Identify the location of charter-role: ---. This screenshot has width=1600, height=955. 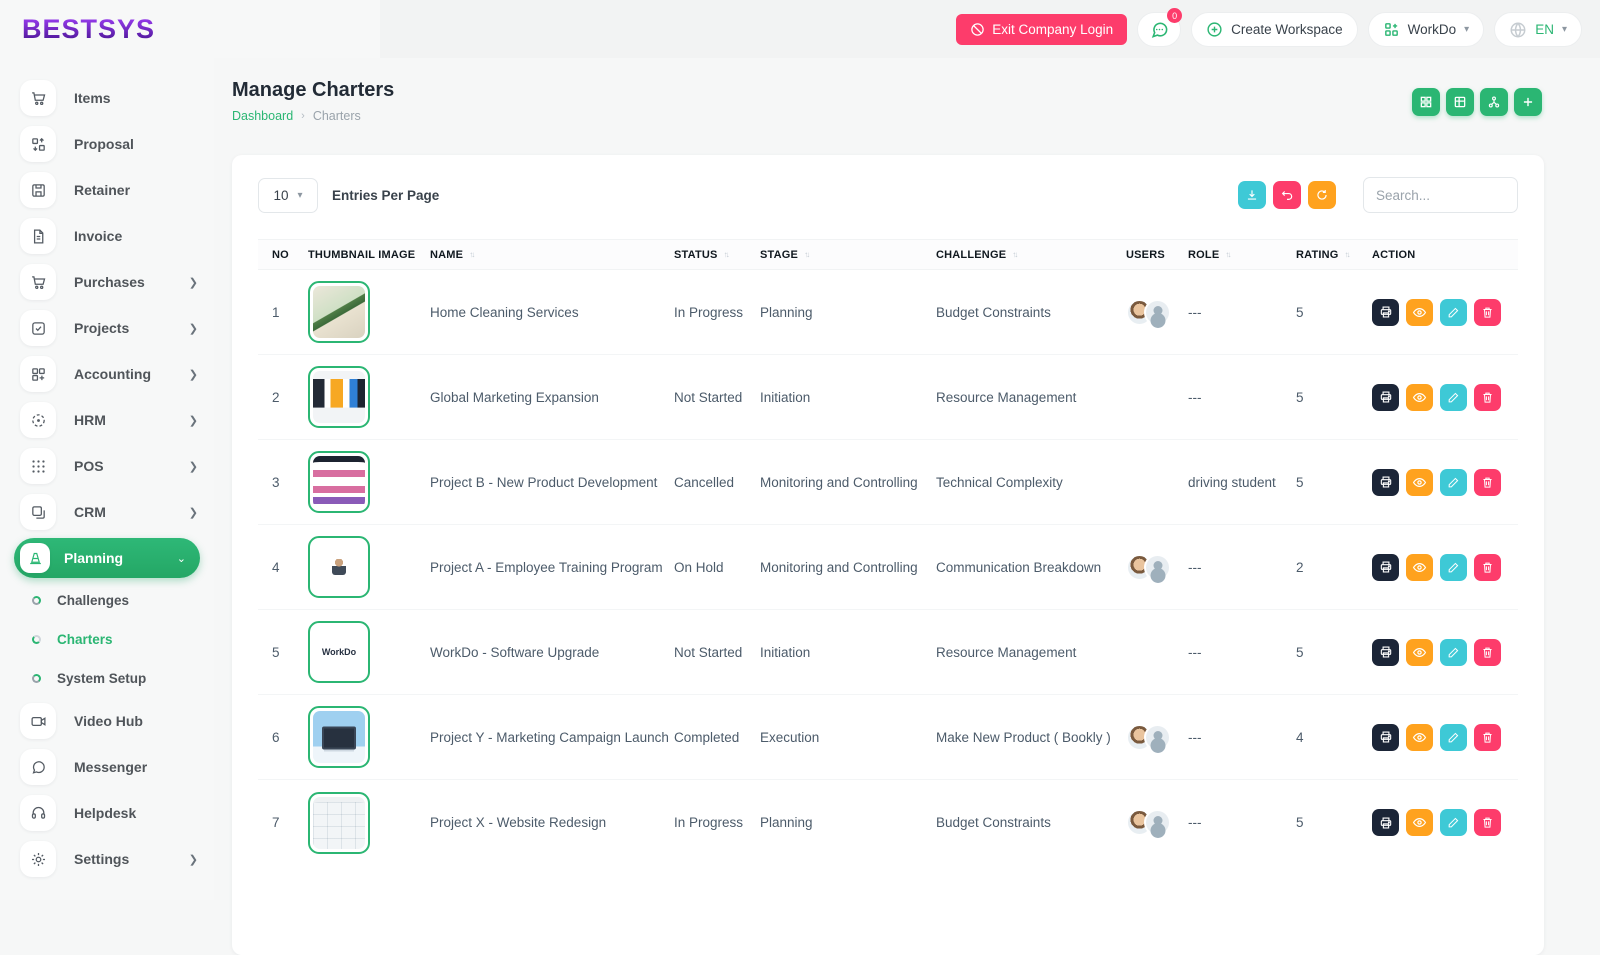
(1195, 652).